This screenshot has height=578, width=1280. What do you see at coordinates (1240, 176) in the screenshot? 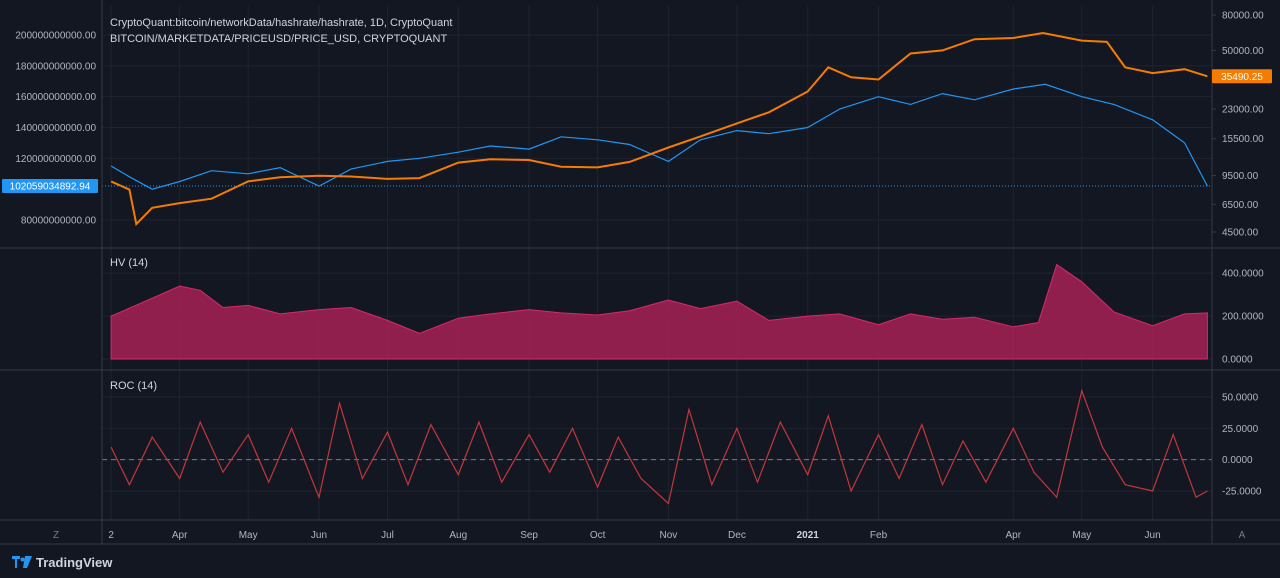
I see `right-tick-label: 9500.00` at bounding box center [1240, 176].